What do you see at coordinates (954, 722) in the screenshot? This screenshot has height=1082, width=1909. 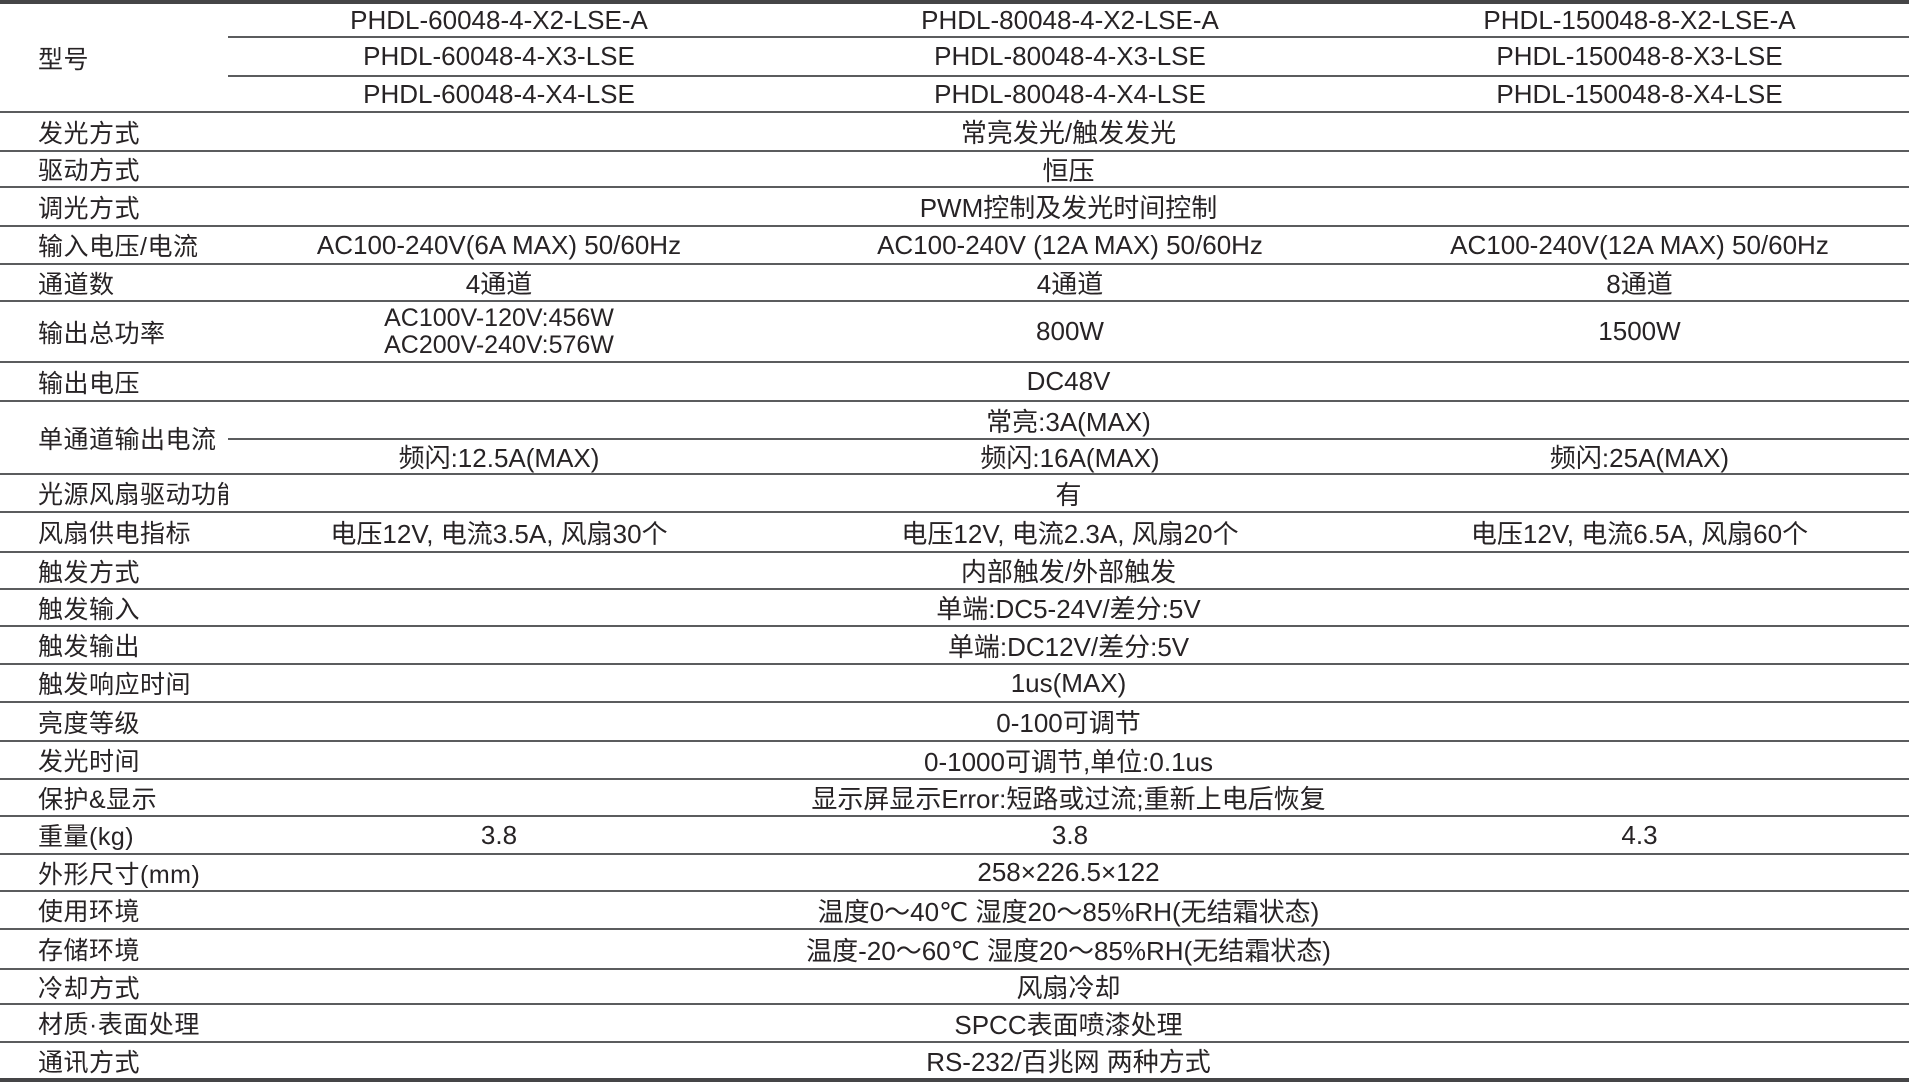 I see `spec-row-brightness-level: 亮度等级 0-100可调节` at bounding box center [954, 722].